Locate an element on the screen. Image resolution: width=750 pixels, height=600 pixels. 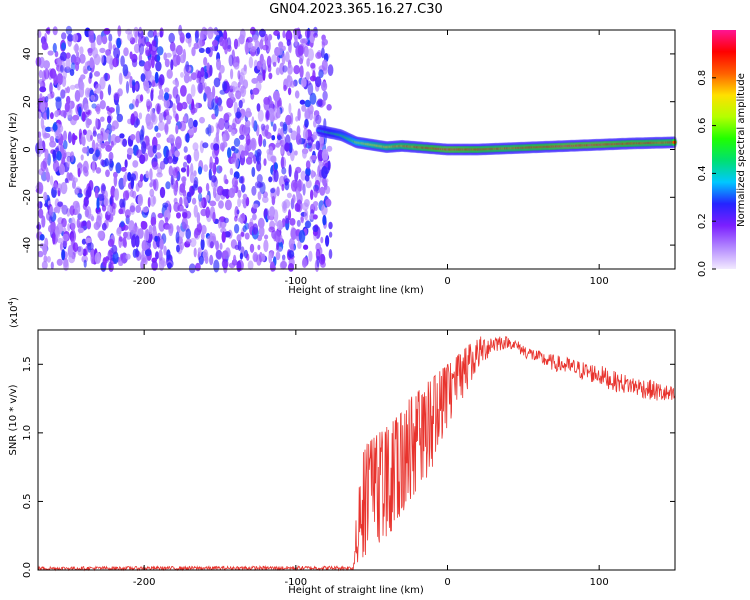
x-tick-label: 100 is located at coordinates (599, 281).